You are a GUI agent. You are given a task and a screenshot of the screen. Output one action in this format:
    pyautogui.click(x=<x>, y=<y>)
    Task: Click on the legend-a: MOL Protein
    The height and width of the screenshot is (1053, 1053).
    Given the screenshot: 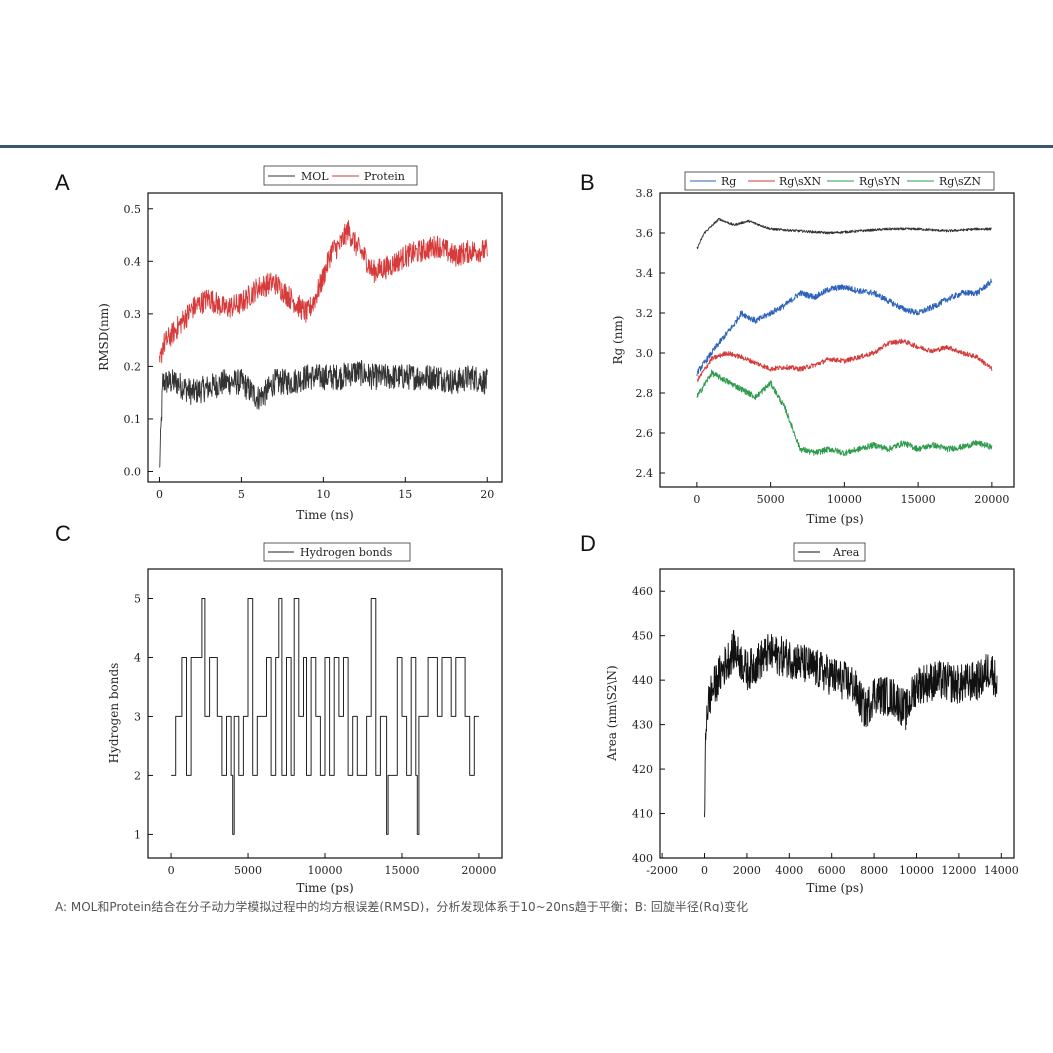 What is the action you would take?
    pyautogui.click(x=340, y=175)
    